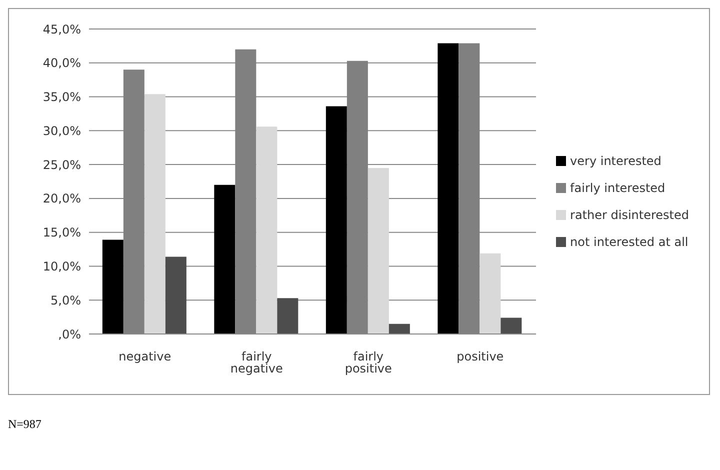 The image size is (720, 470). Describe the element at coordinates (629, 241) in the screenshot. I see `legend-label: not interested at all` at that location.